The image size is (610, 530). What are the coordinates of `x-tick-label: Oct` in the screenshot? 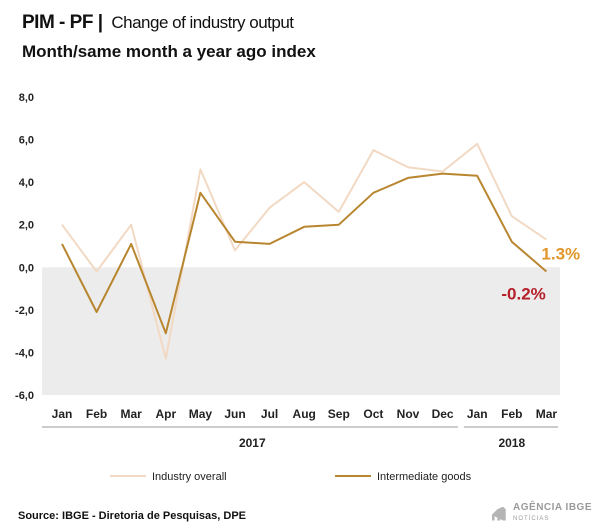 It's located at (373, 414).